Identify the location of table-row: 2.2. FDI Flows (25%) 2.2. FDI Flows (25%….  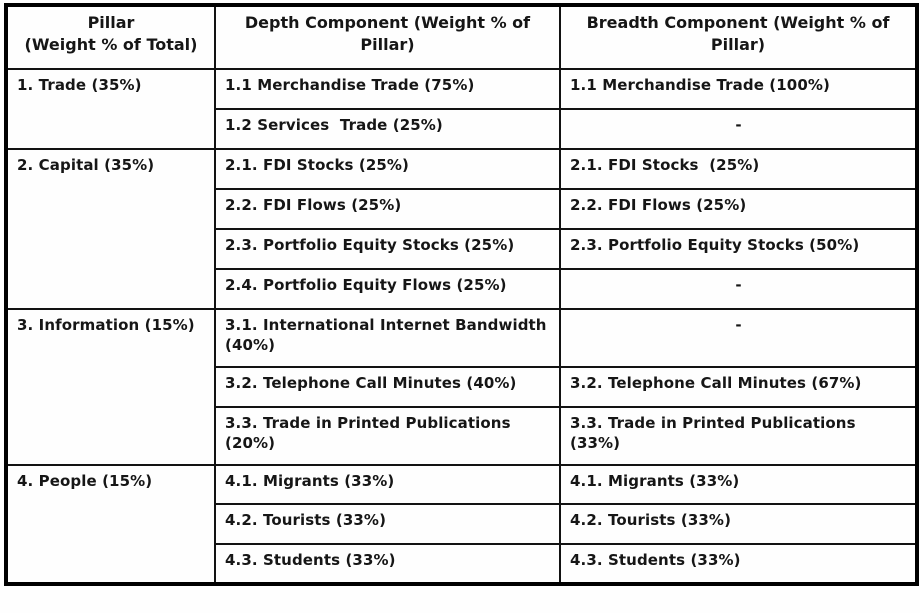
(462, 209).